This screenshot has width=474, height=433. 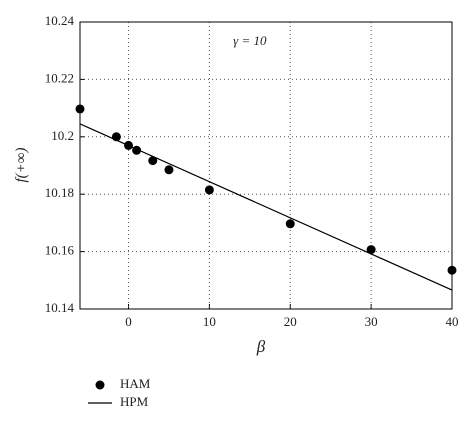 I want to click on x-axis-label: β, so click(x=261, y=346).